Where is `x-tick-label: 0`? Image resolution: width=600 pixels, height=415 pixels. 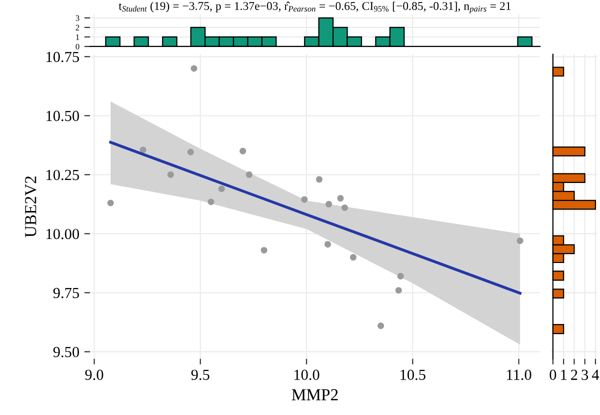
x-tick-label: 0 is located at coordinates (553, 375).